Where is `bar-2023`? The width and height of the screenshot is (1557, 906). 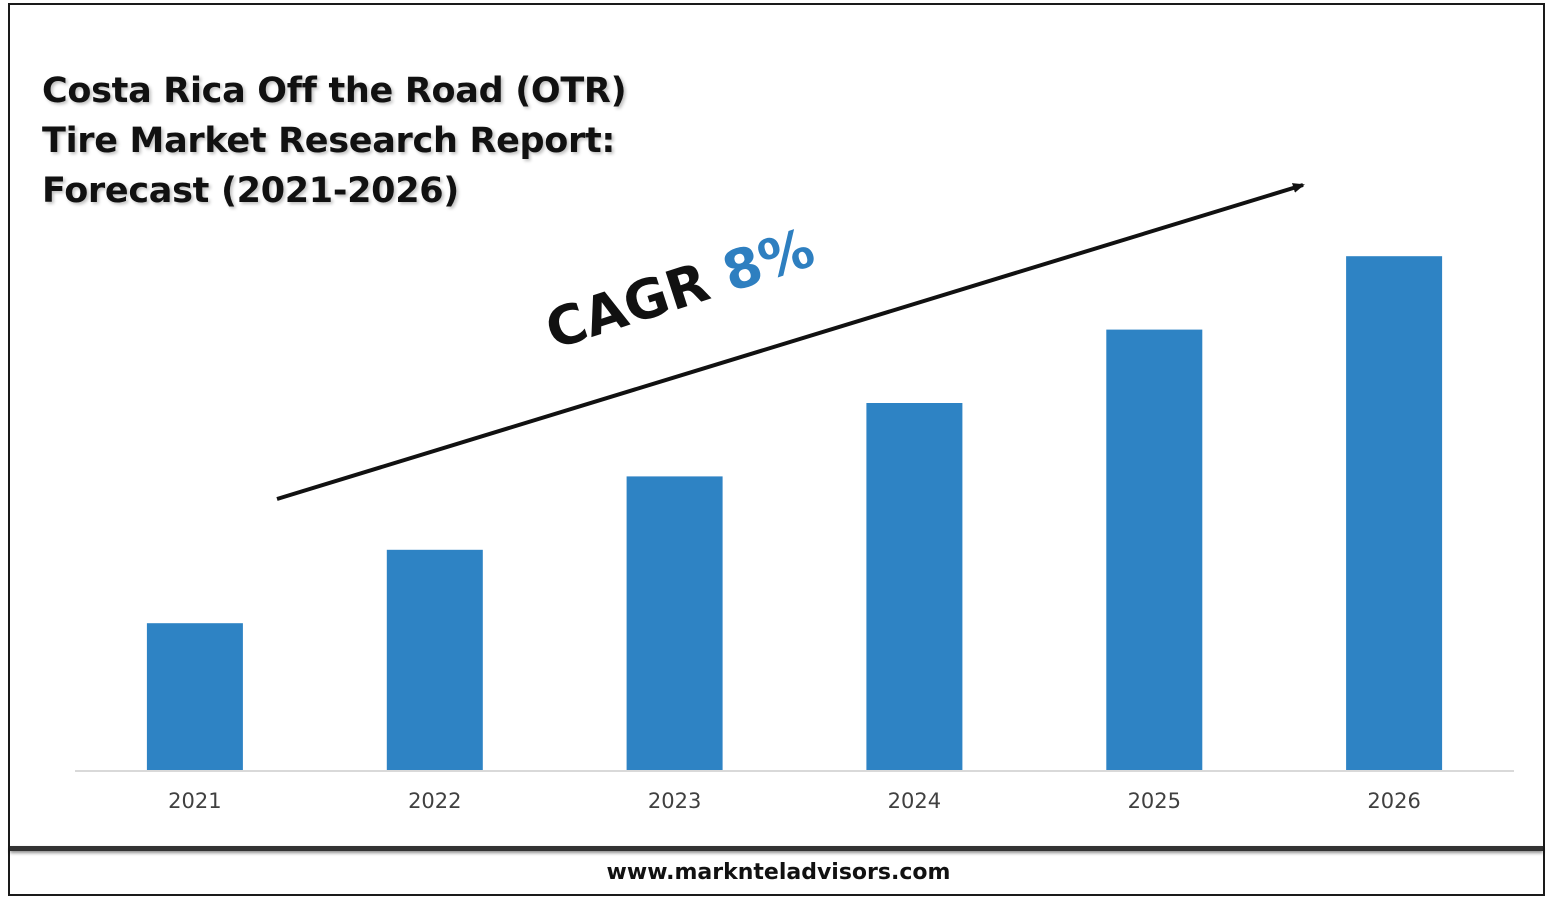
bar-2023 is located at coordinates (674, 623).